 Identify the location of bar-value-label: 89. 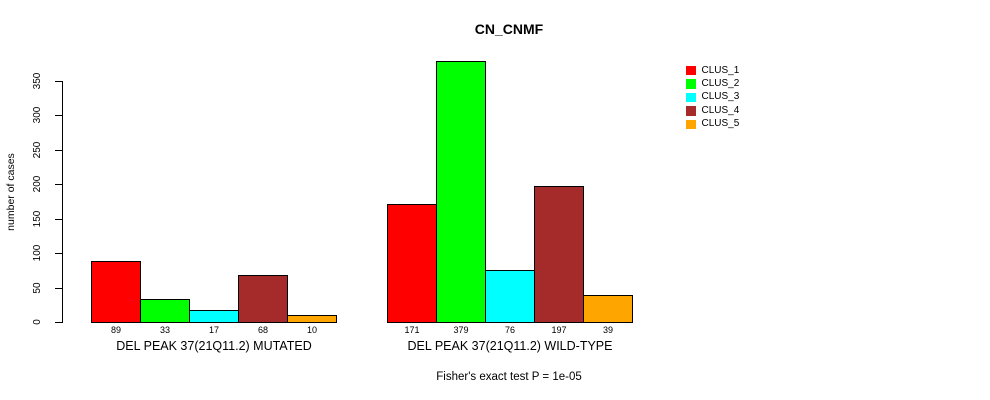
(116, 330).